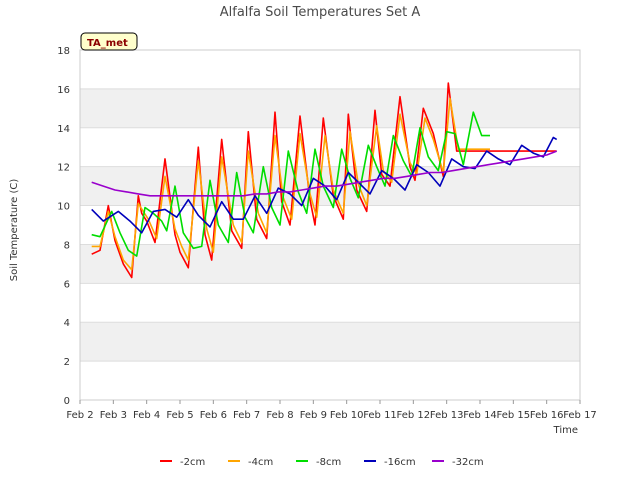 The height and width of the screenshot is (480, 640). Describe the element at coordinates (347, 415) in the screenshot. I see `x-tick-label: Feb 10` at that location.